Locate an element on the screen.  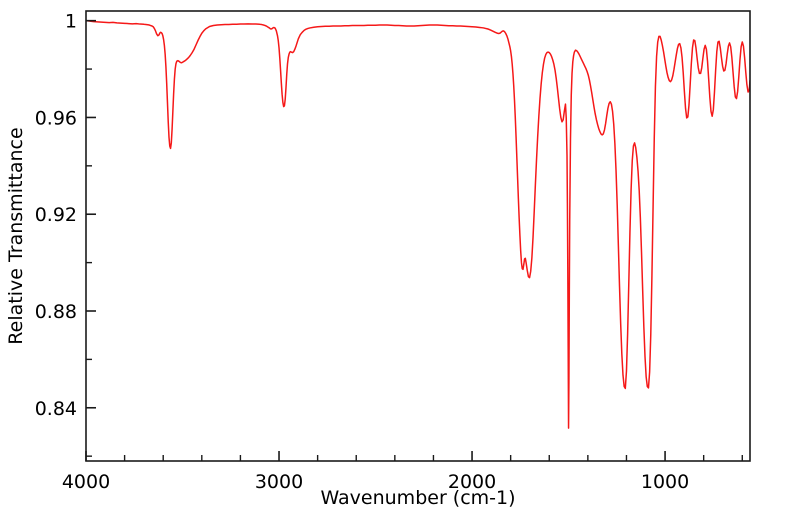
x-tick-label: 1000 is located at coordinates (665, 482).